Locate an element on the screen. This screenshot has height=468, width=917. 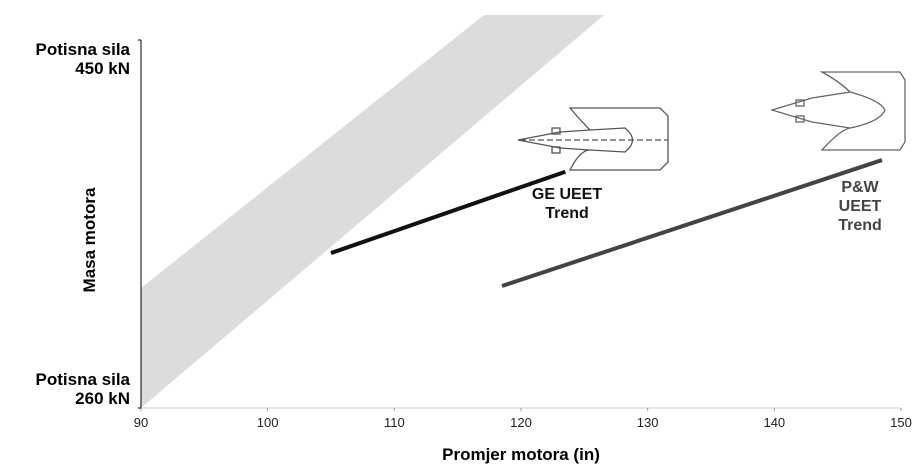
x-tick-label: 130 is located at coordinates (647, 422).